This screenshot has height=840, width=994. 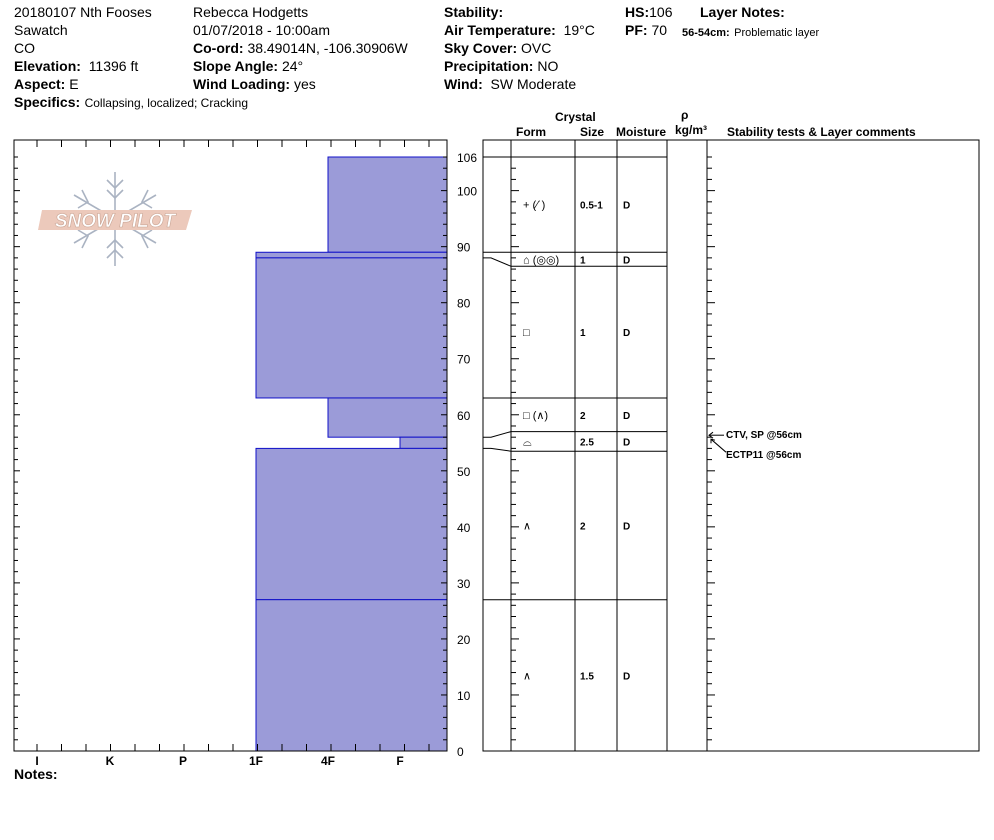 I want to click on elevation-label: Elevation:, so click(x=47, y=66).